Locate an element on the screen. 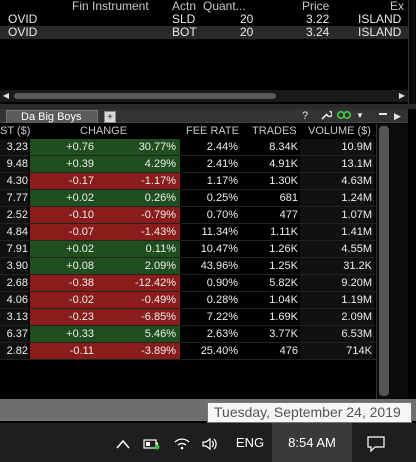 The image size is (416, 462). trade-exchange: ISLAND is located at coordinates (380, 19).